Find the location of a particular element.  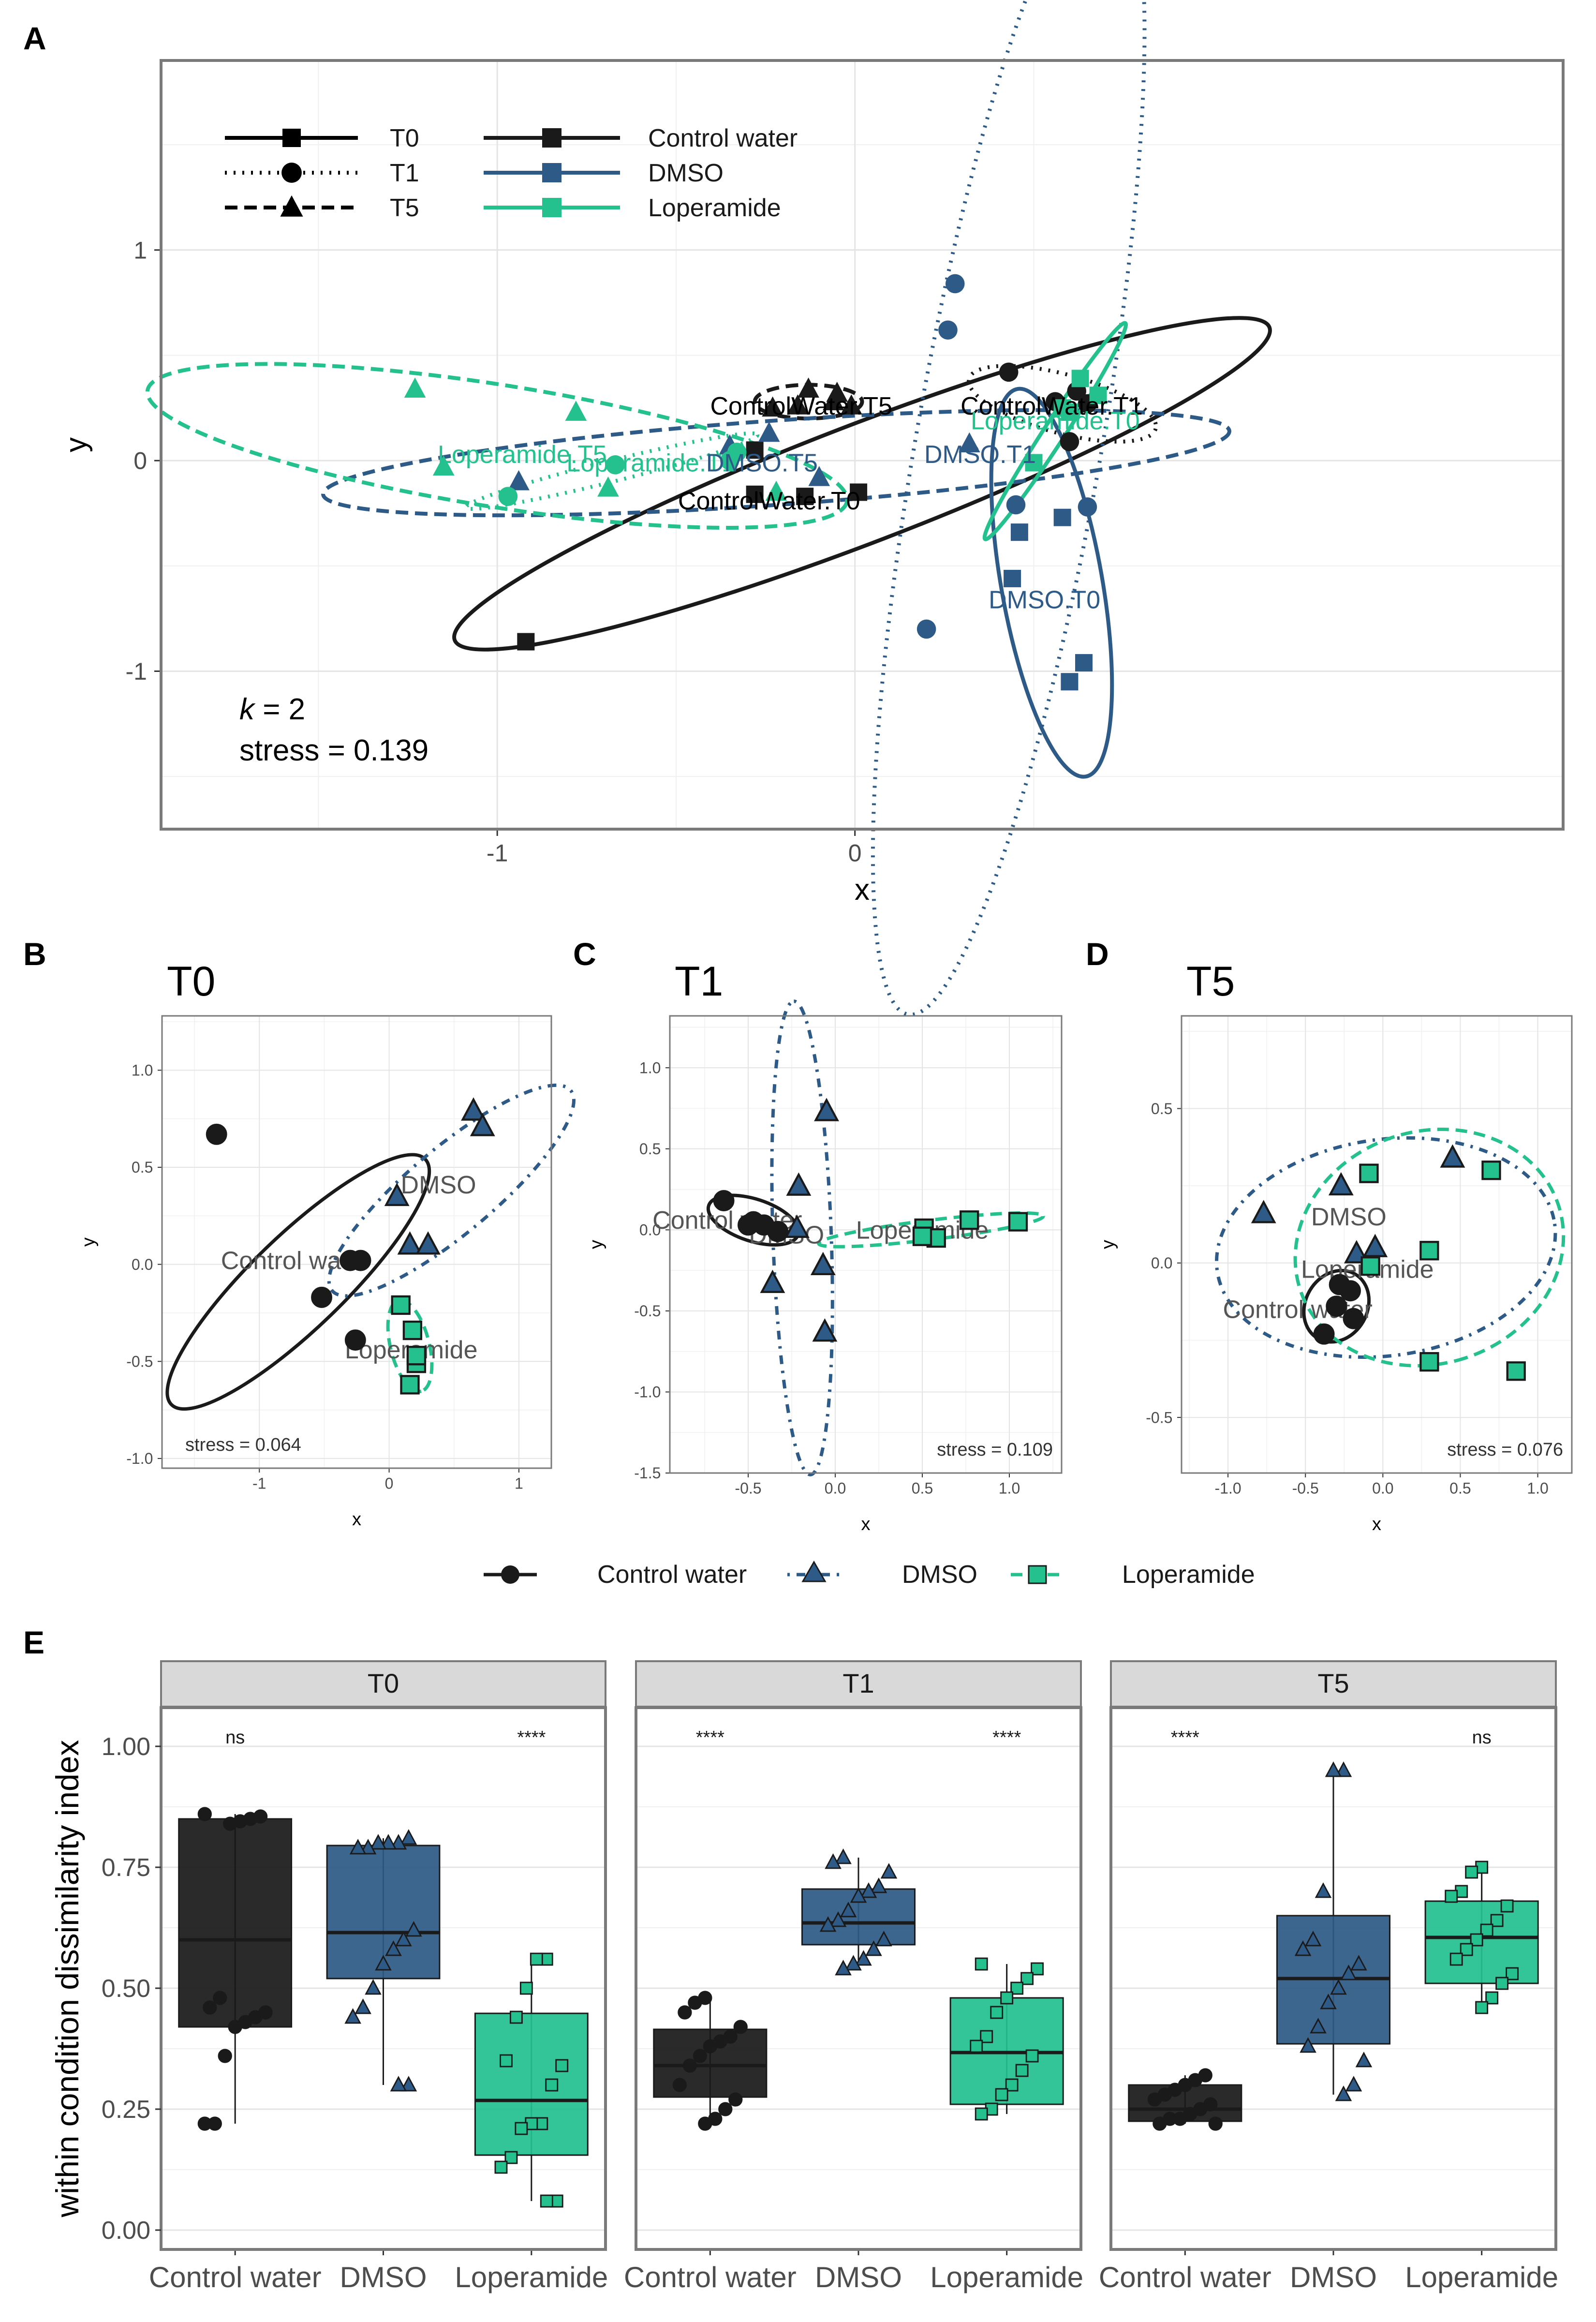

facet-t0: T0 ns Control water DMSO **** Loperamide is located at coordinates (378, 1976).